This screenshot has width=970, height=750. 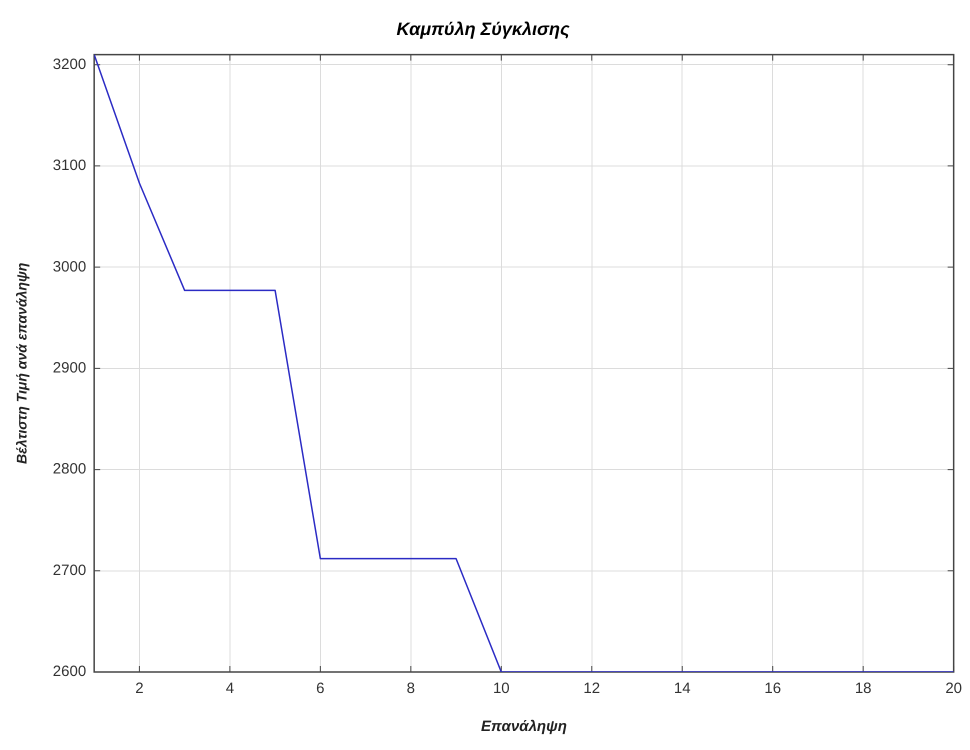 I want to click on y-tick-label: 3200, so click(x=69, y=64).